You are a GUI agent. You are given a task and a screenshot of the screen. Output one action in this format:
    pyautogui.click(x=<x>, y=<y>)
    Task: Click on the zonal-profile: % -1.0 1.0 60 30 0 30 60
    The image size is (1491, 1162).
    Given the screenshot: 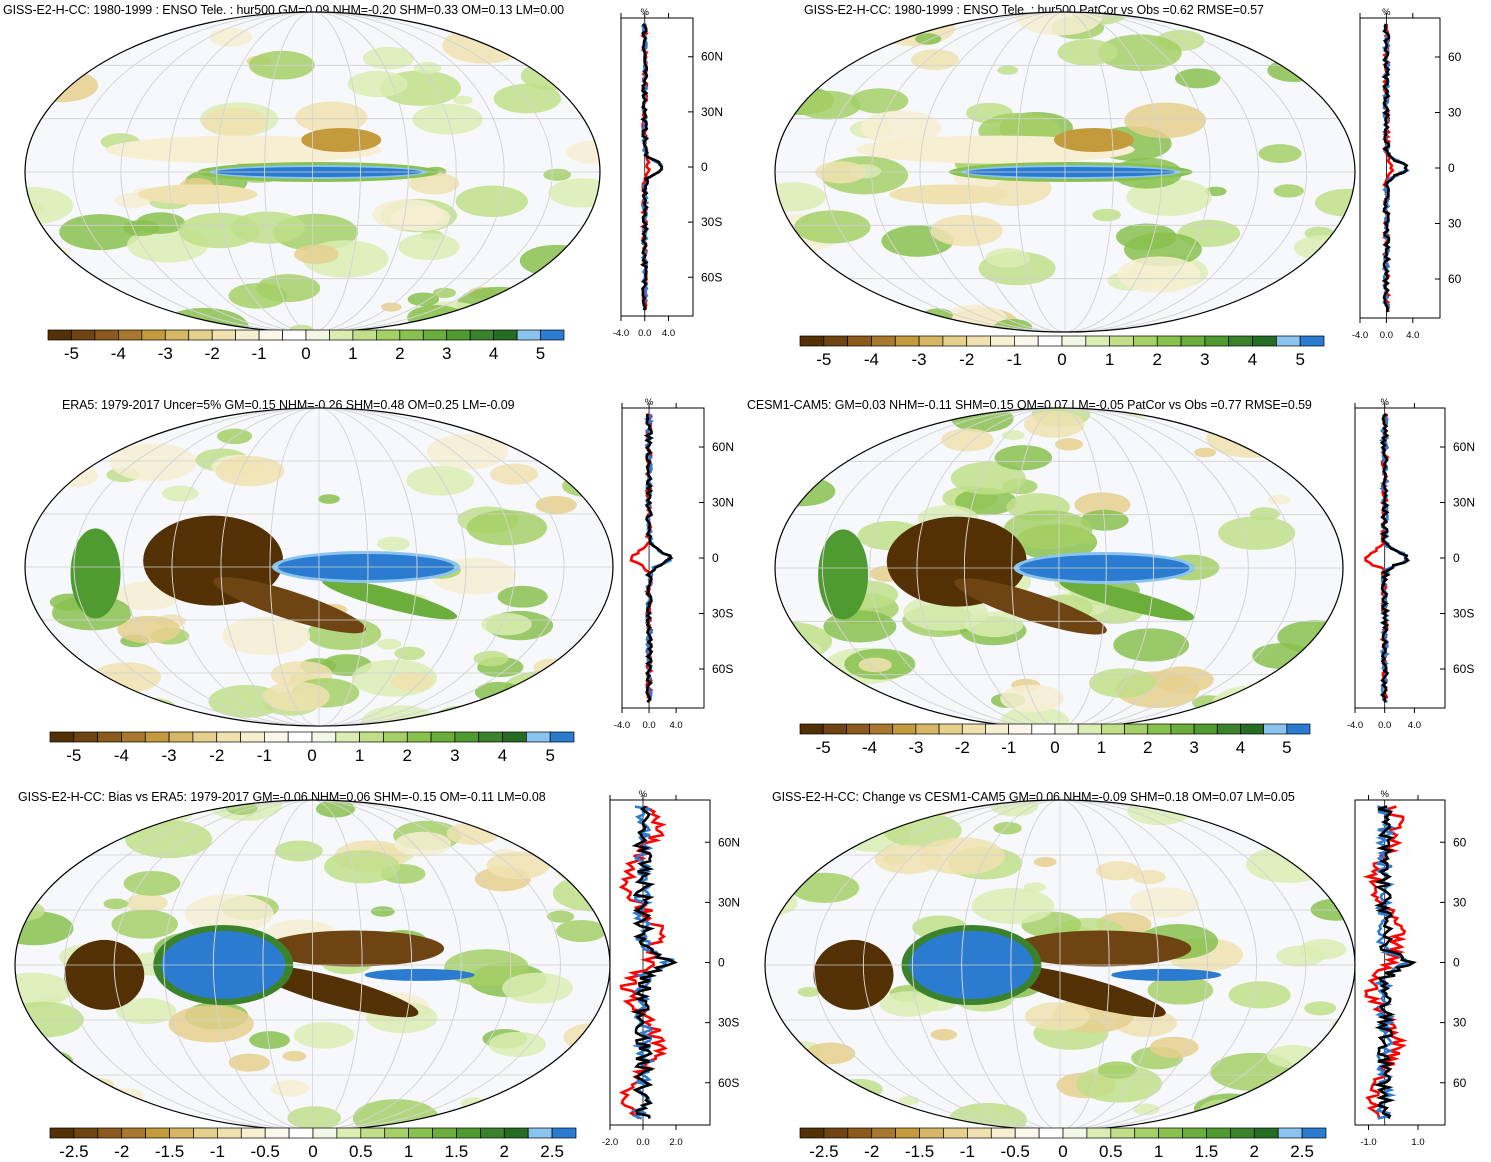 What is the action you would take?
    pyautogui.click(x=1410, y=968)
    